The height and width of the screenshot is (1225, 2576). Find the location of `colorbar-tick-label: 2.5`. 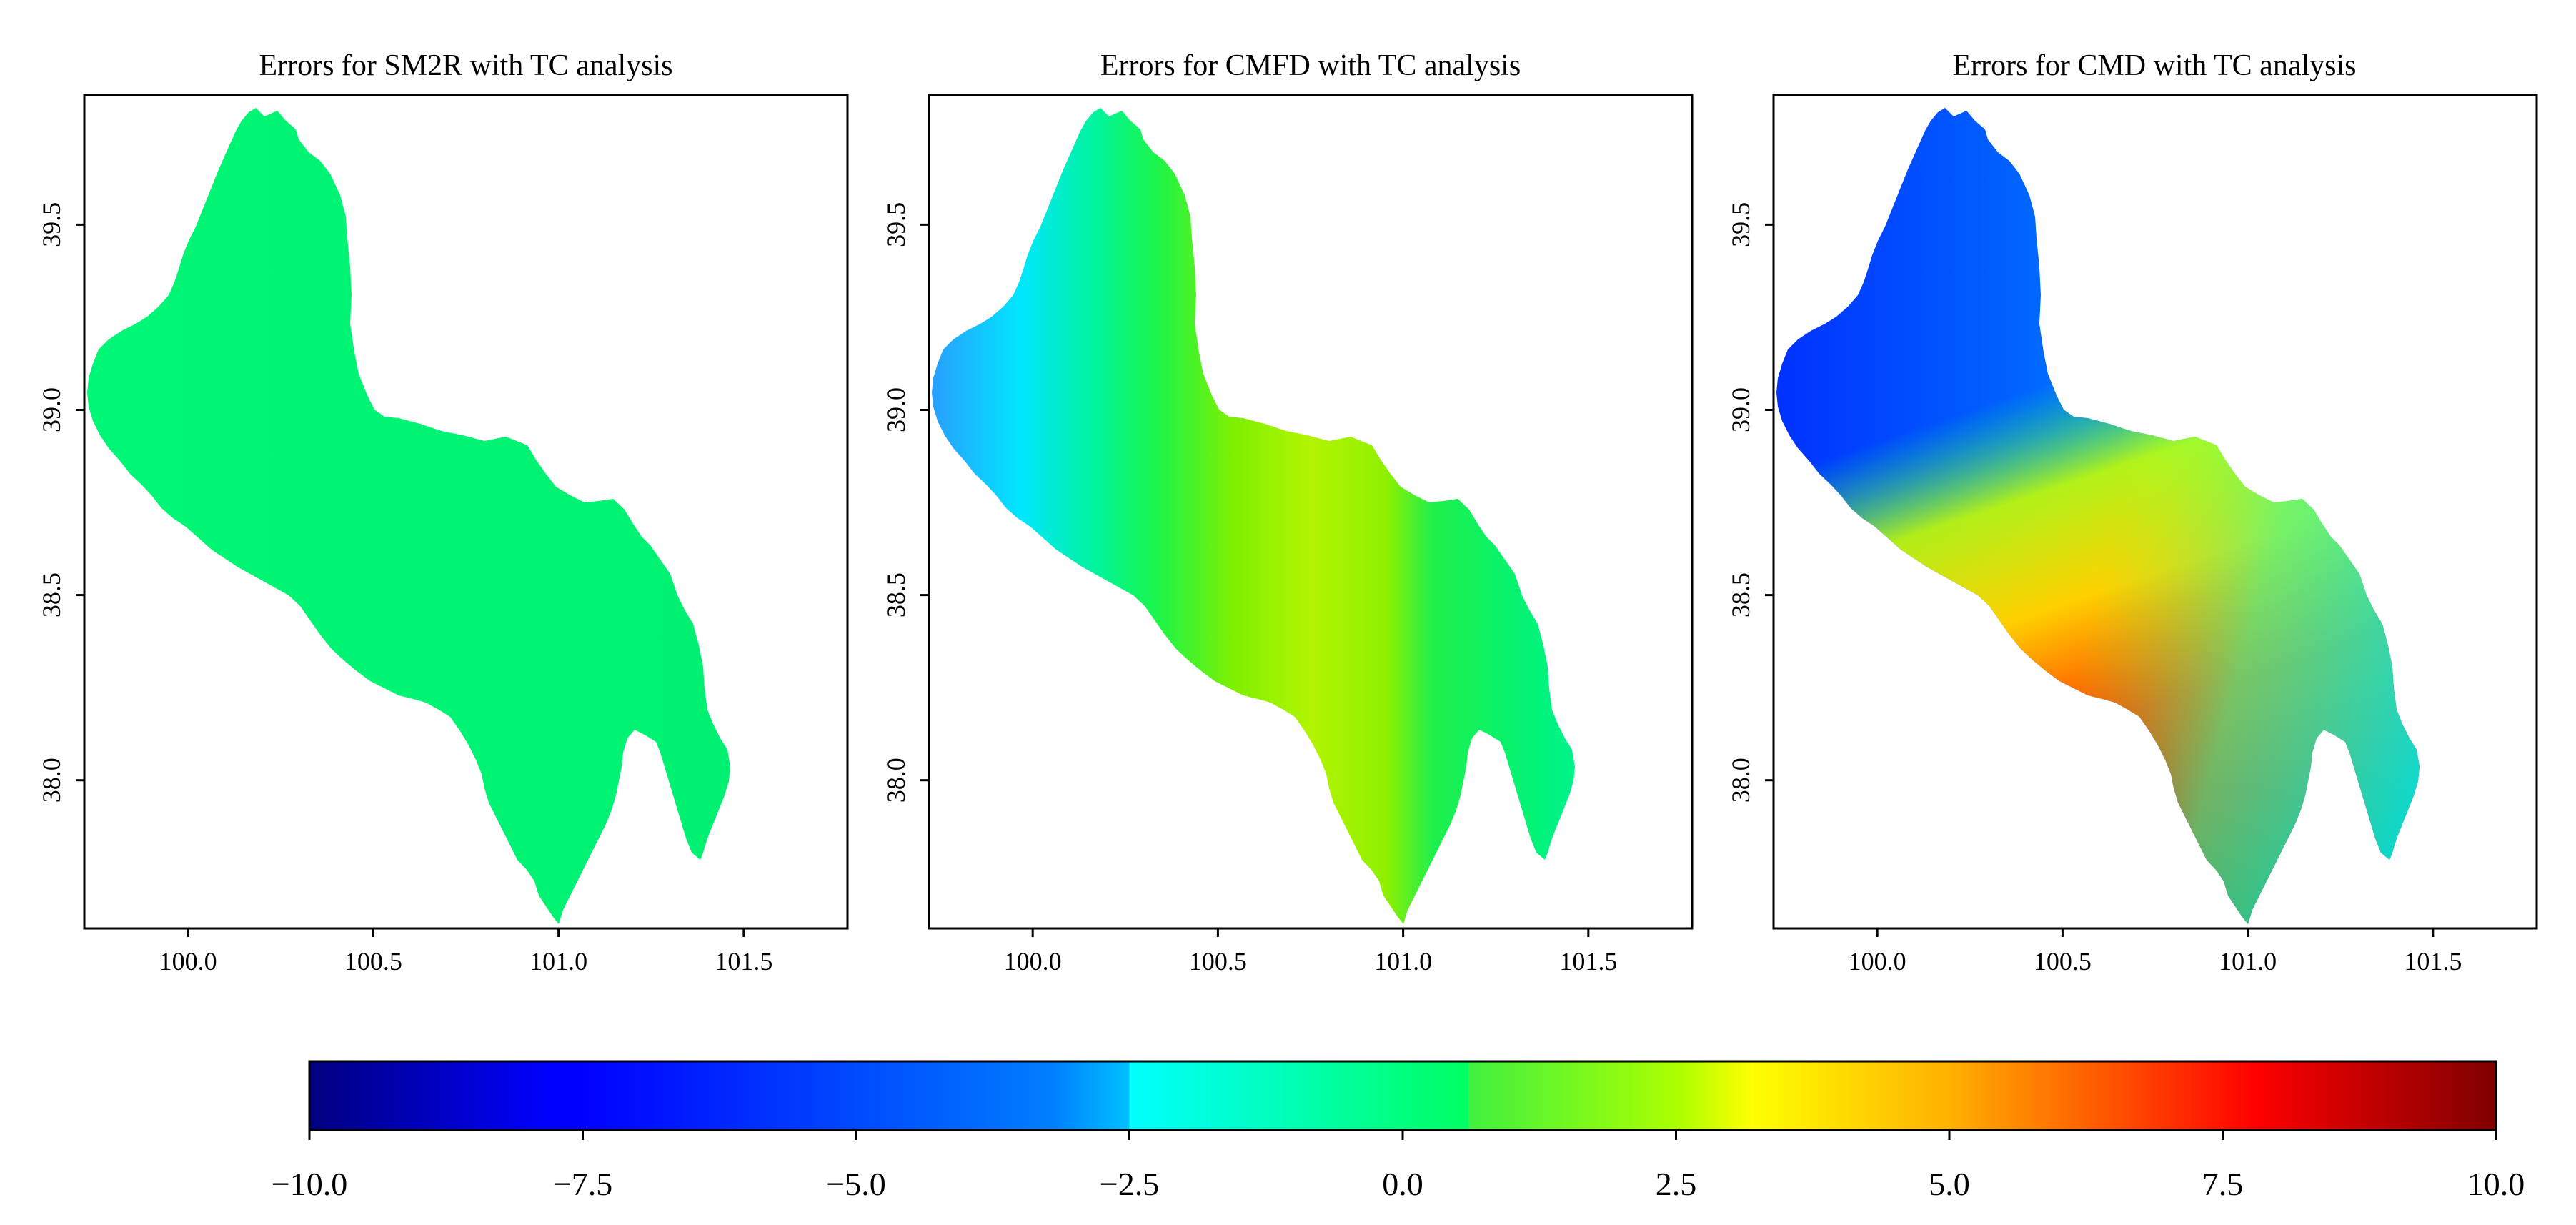

colorbar-tick-label: 2.5 is located at coordinates (1676, 1184).